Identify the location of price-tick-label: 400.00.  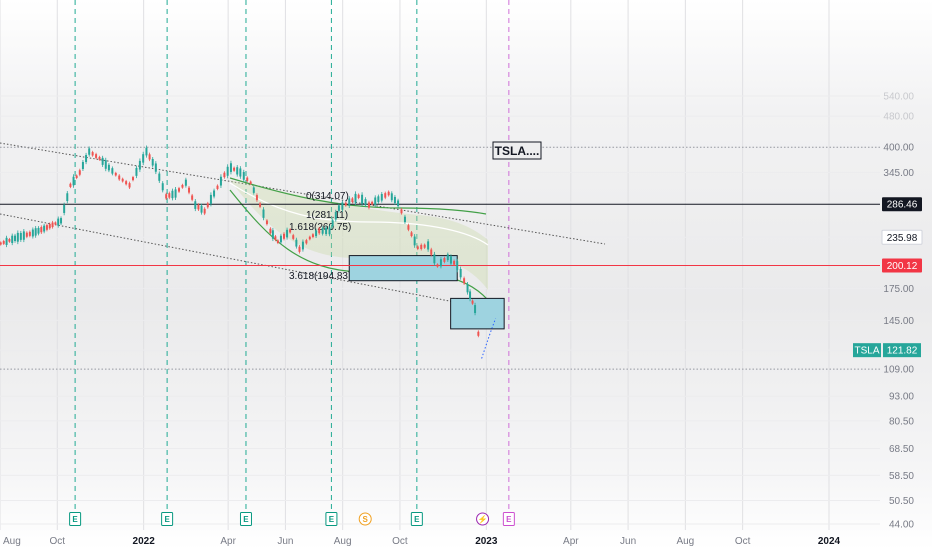
(898, 148).